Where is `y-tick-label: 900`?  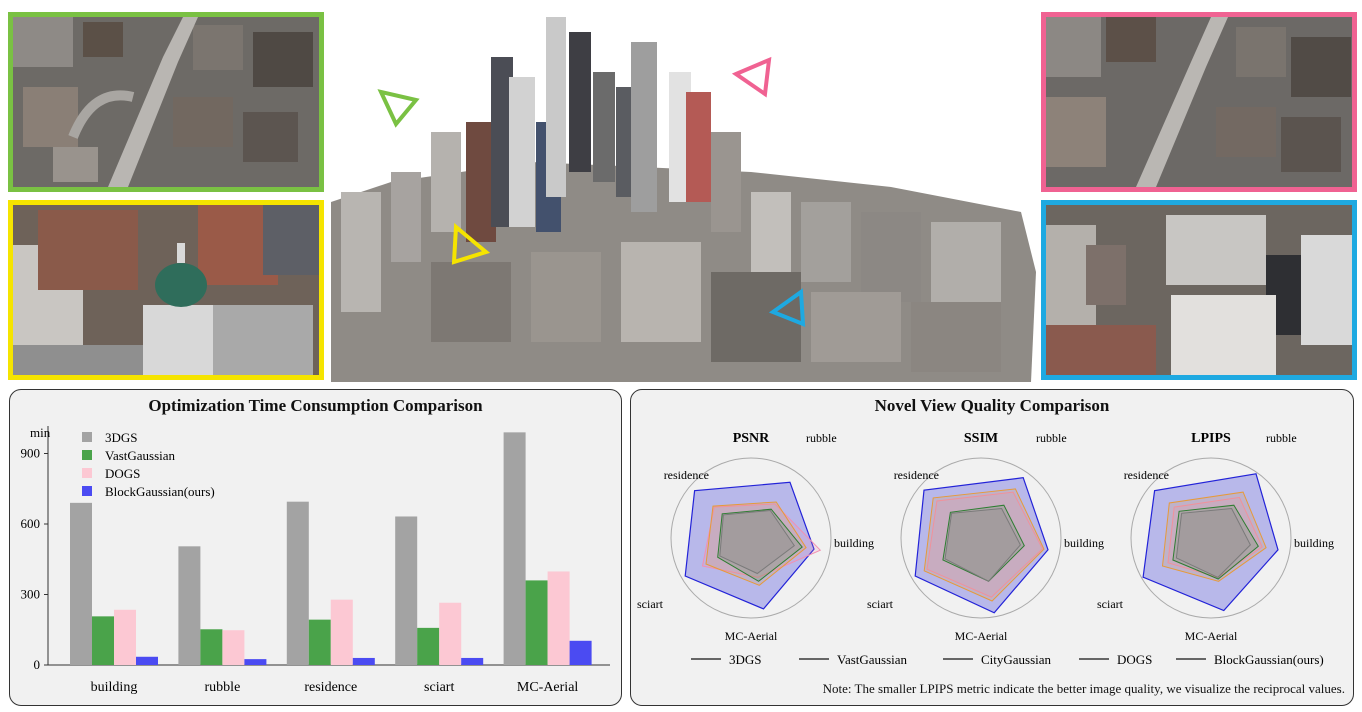 y-tick-label: 900 is located at coordinates (31, 453).